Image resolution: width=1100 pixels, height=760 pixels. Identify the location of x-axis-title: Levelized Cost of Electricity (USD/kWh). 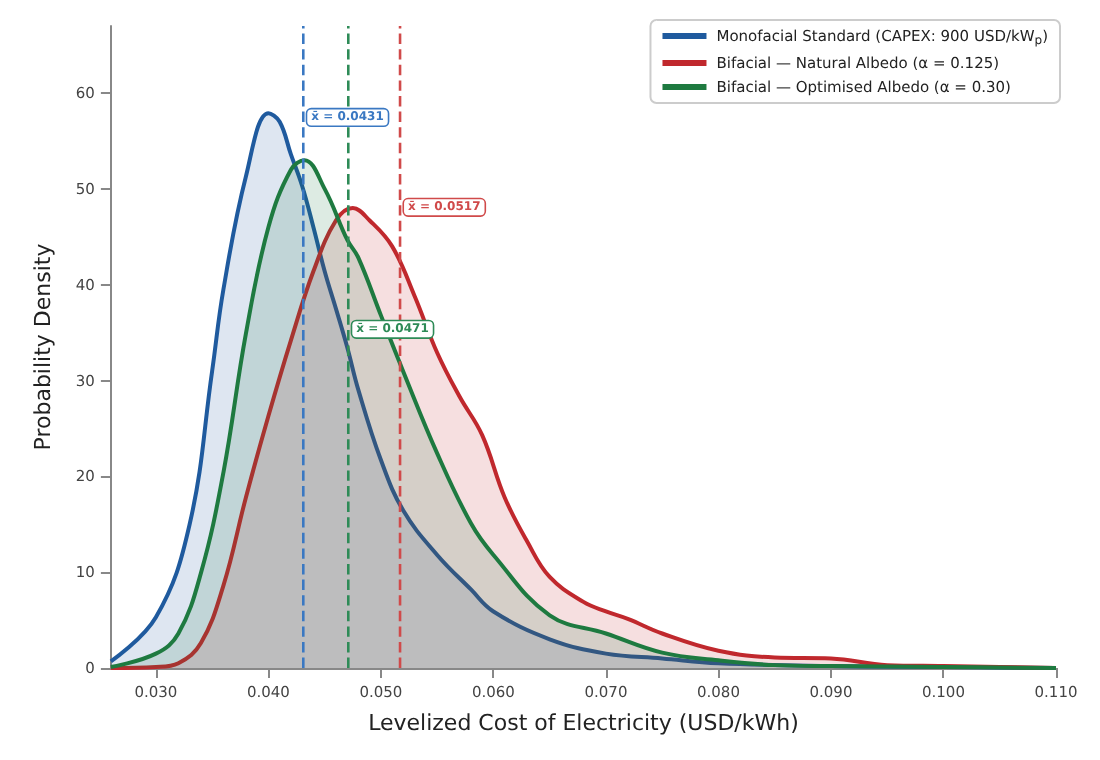
(583, 723).